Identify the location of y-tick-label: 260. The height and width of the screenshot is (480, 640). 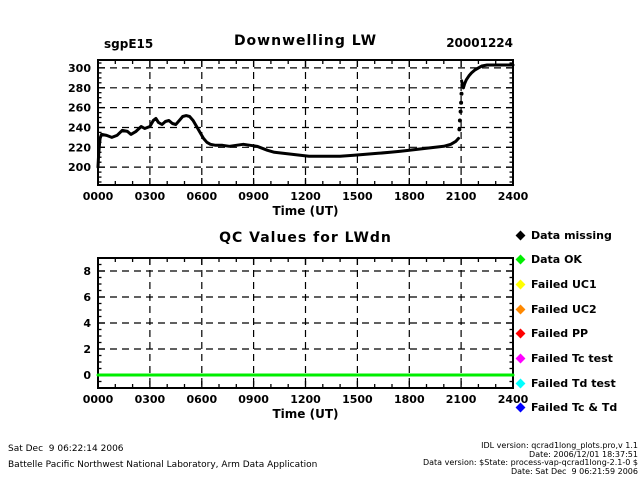
(79, 108).